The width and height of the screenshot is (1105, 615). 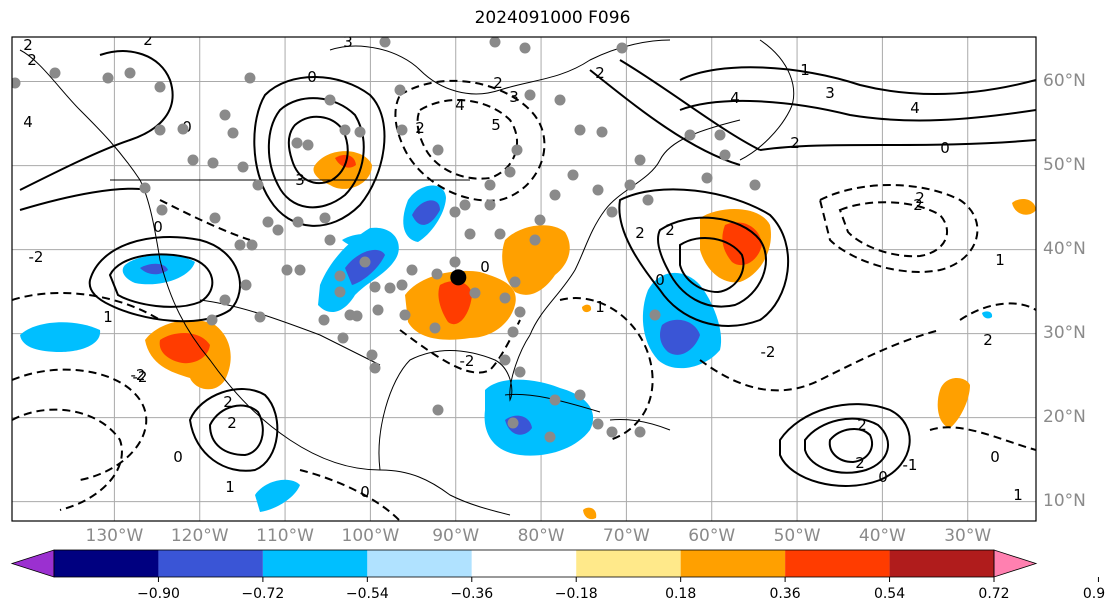 What do you see at coordinates (263, 594) in the screenshot?
I see `colorbar-tick-label: −0.72` at bounding box center [263, 594].